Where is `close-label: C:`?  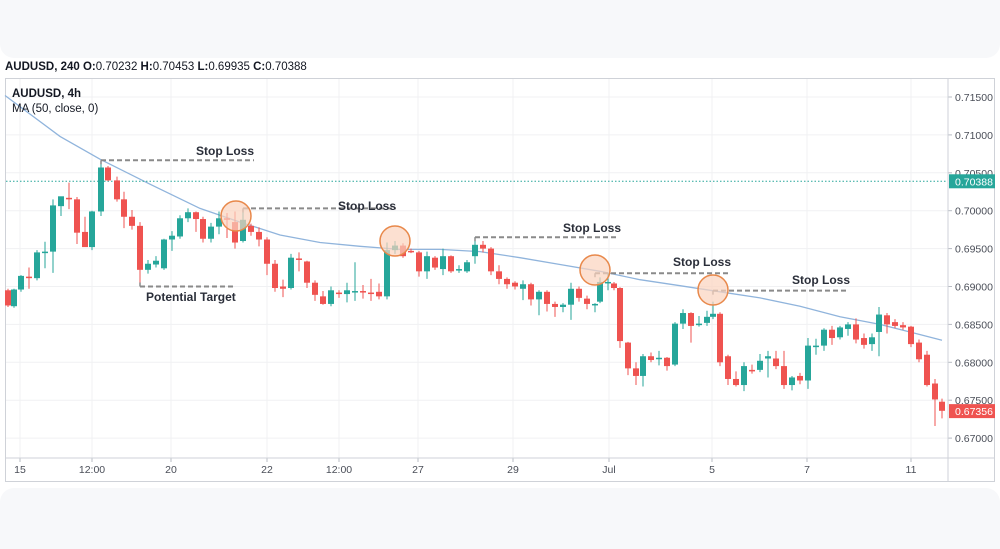
close-label: C: is located at coordinates (259, 67).